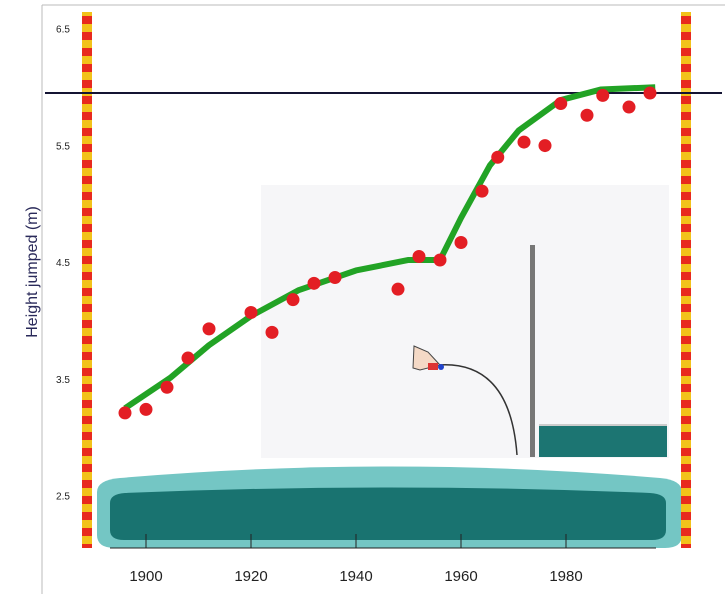 This screenshot has width=725, height=594. I want to click on right-standard, so click(686, 280).